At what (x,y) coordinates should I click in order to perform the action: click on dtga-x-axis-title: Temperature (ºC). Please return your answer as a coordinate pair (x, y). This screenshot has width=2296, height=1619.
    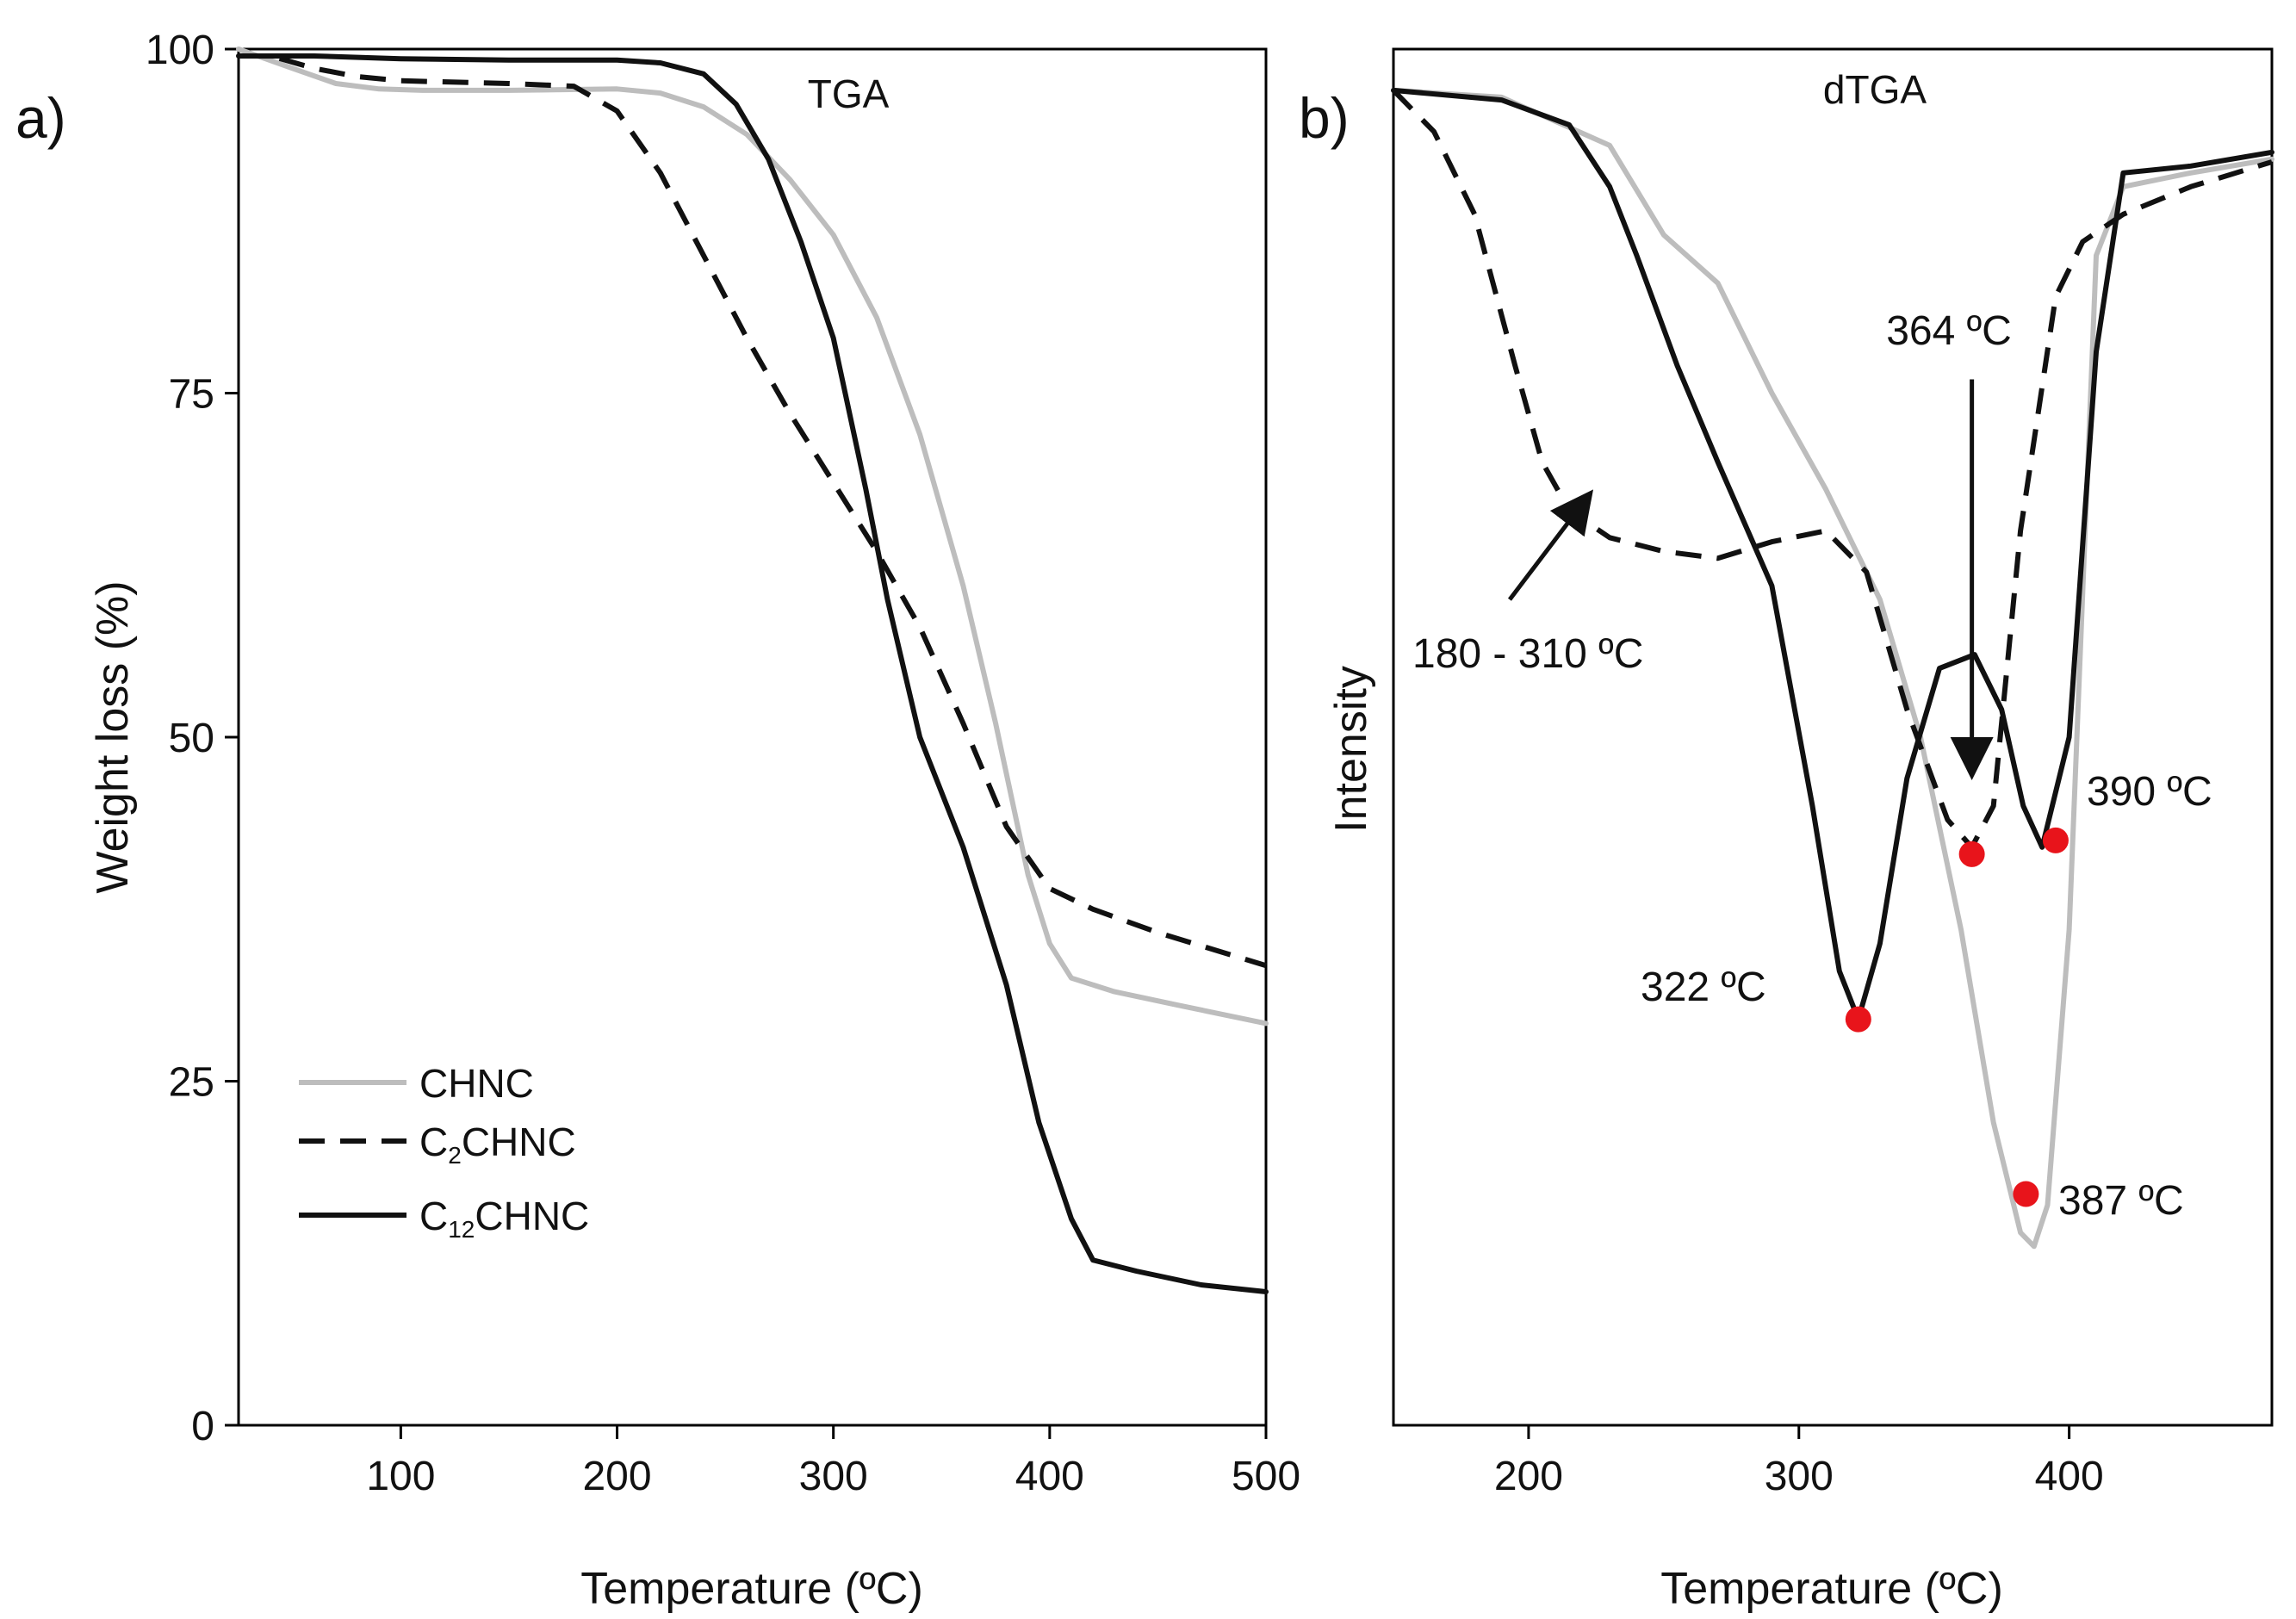
    Looking at the image, I should click on (1831, 1589).